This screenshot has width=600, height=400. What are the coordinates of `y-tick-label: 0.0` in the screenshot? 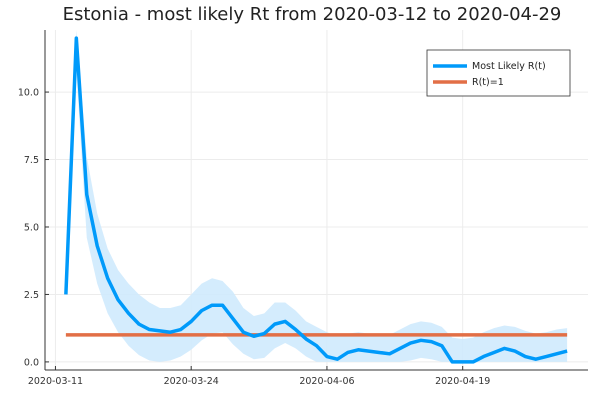 It's located at (31, 362).